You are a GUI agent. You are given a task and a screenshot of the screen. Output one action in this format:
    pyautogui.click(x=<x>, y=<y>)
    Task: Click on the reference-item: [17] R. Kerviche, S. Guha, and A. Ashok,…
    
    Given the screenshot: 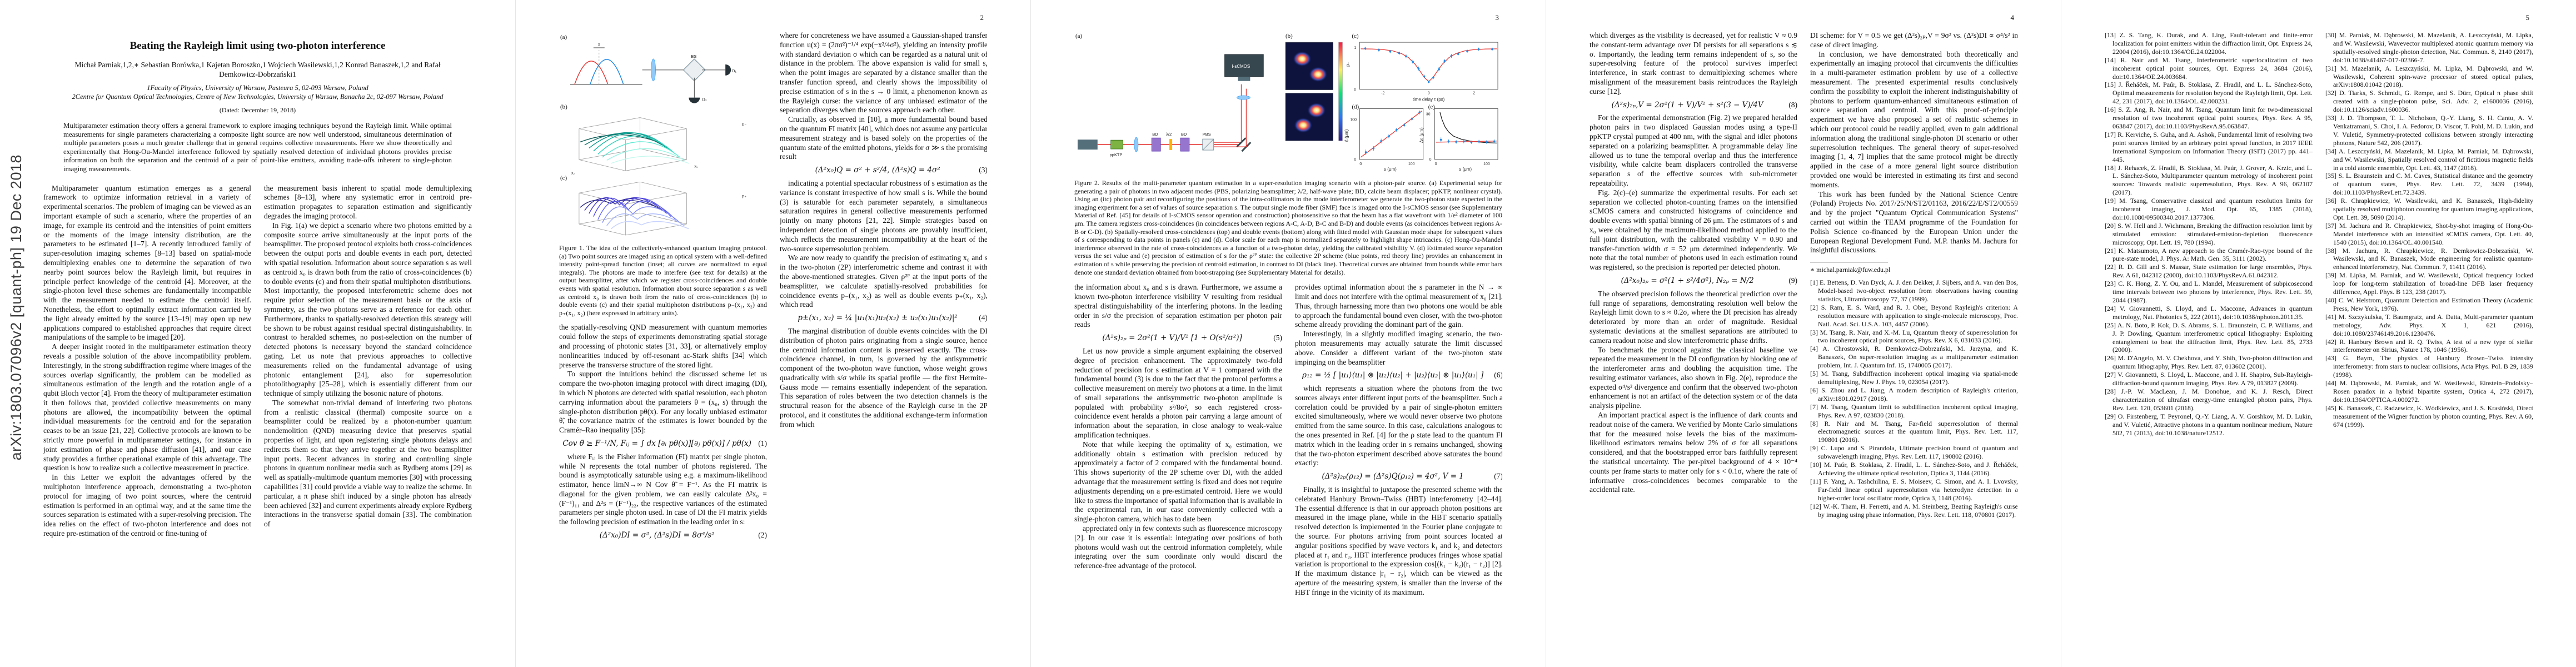 What is the action you would take?
    pyautogui.click(x=2209, y=146)
    